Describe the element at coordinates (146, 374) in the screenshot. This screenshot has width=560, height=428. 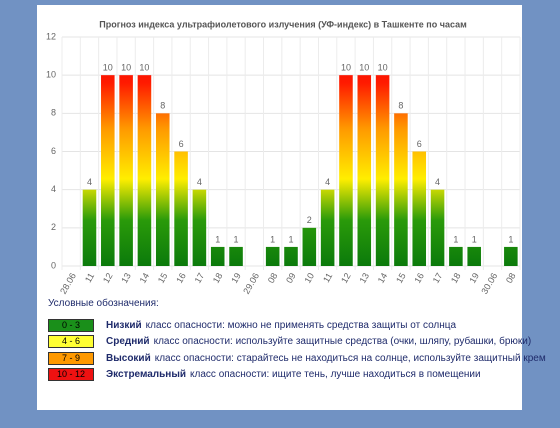
I see `legend-name: Экстремальный` at that location.